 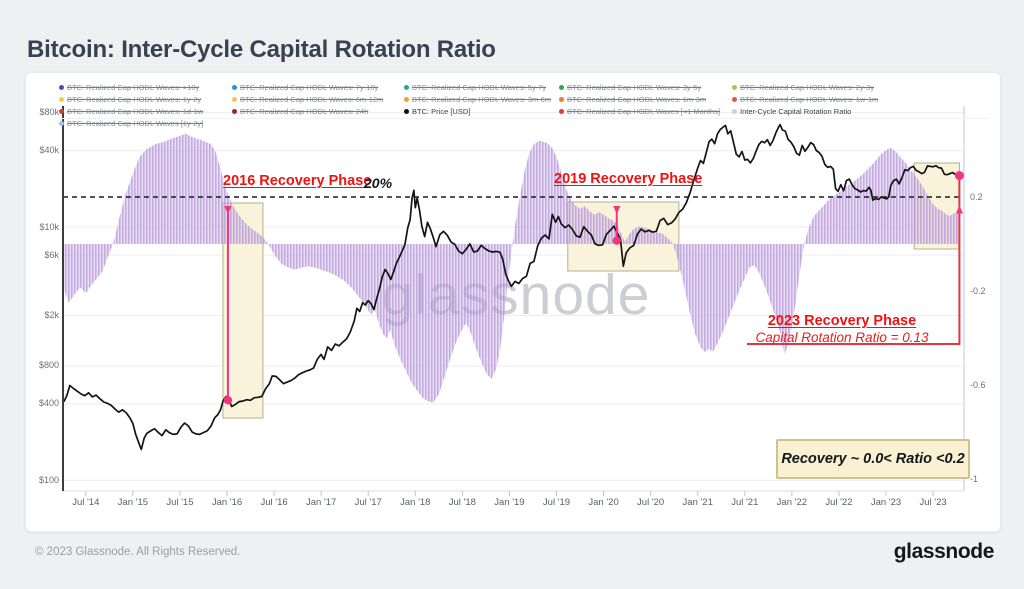 What do you see at coordinates (809, 99) in the screenshot?
I see `legend-item-label: BTC: Realized Cap HODL Waves: 1w-1m` at bounding box center [809, 99].